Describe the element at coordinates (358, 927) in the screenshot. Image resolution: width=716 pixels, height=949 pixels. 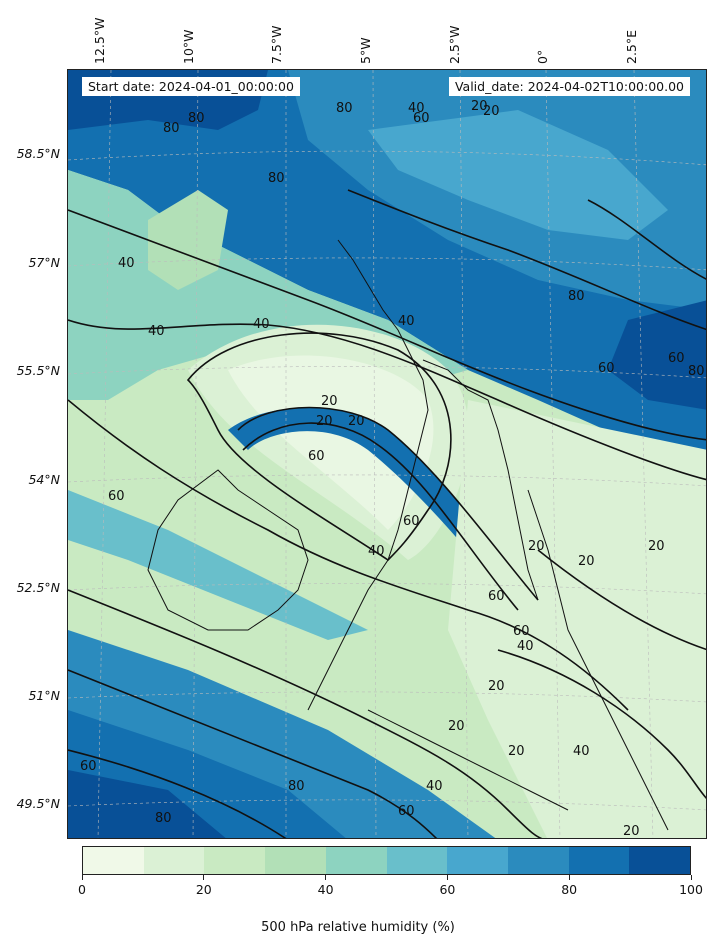
I see `colorbar-title: 500 hPa relative humidity (%)` at that location.